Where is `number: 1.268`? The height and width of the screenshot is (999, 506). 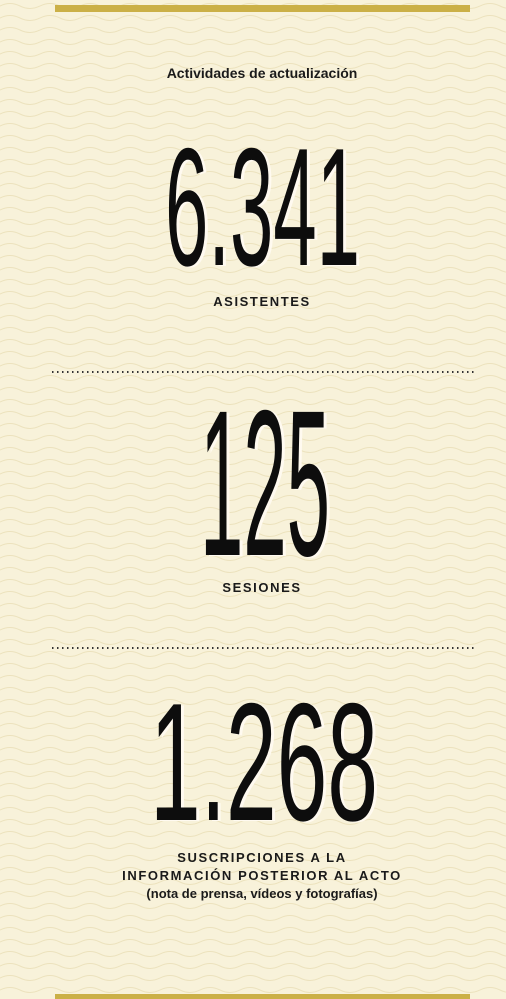
number: 1.268 is located at coordinates (264, 762).